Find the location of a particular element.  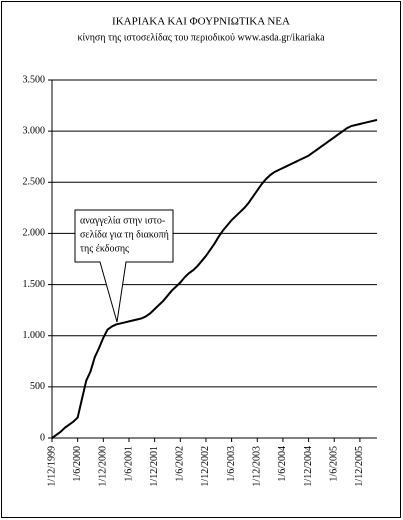

y-tick-label: 3.500 is located at coordinates (34, 79).